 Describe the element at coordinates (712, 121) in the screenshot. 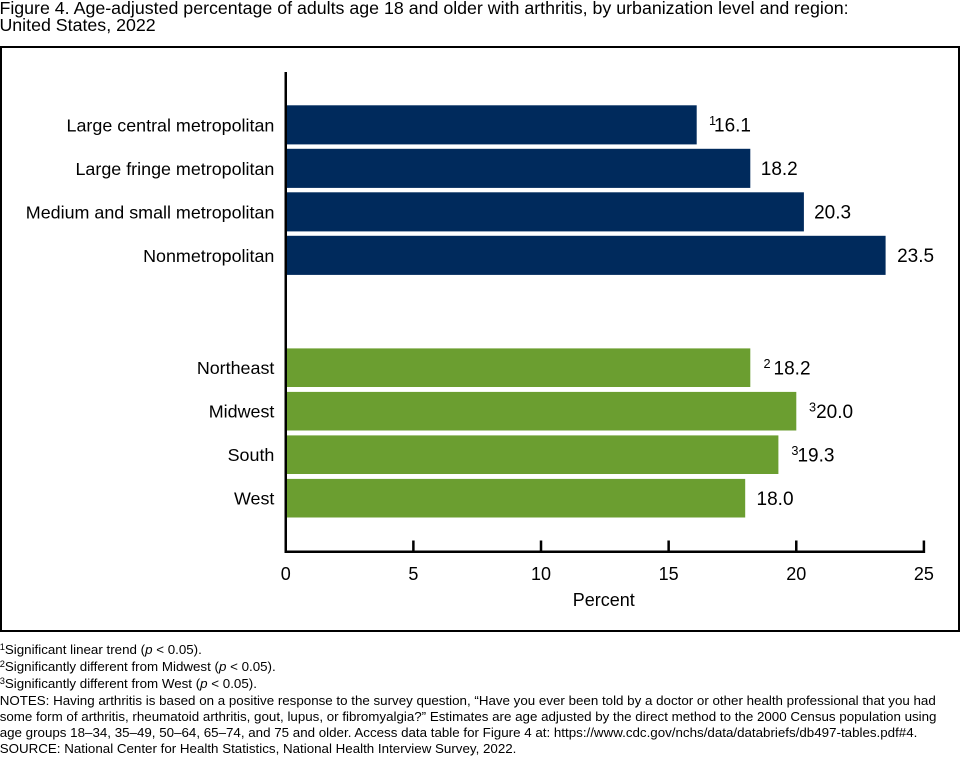

I see `svg-text: 1` at that location.